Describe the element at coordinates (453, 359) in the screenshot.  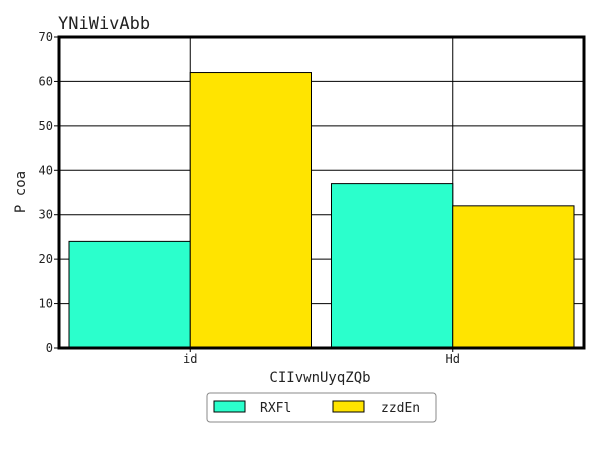
I see `x-tick-label: Hd` at that location.